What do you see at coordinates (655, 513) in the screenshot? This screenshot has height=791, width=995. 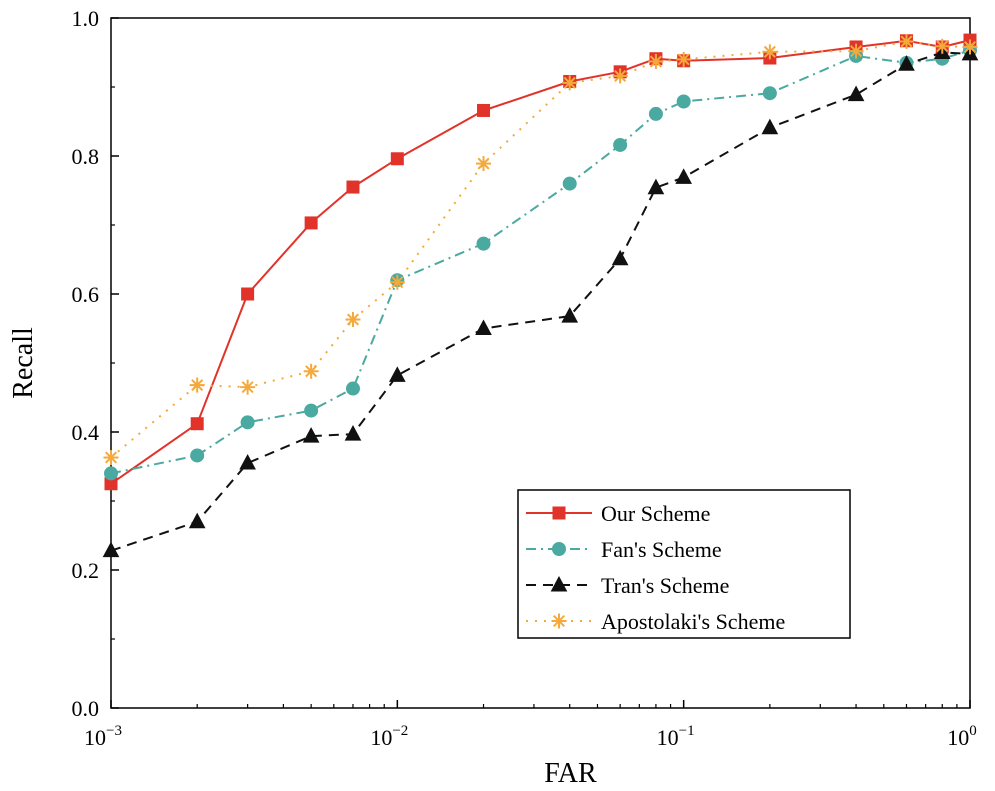 I see `legend-label-our-scheme: Our Scheme` at bounding box center [655, 513].